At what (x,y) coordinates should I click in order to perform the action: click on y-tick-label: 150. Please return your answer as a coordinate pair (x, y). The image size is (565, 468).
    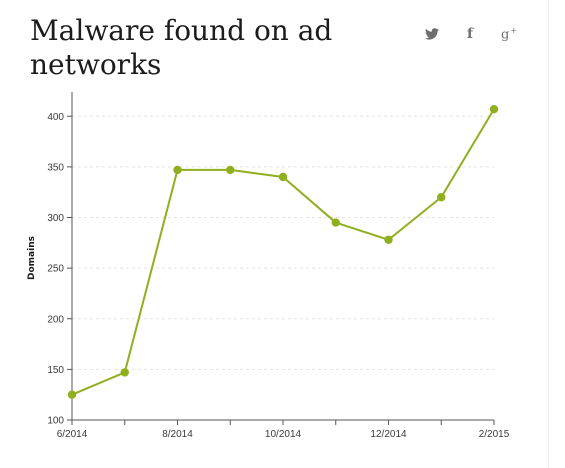
    Looking at the image, I should click on (55, 370).